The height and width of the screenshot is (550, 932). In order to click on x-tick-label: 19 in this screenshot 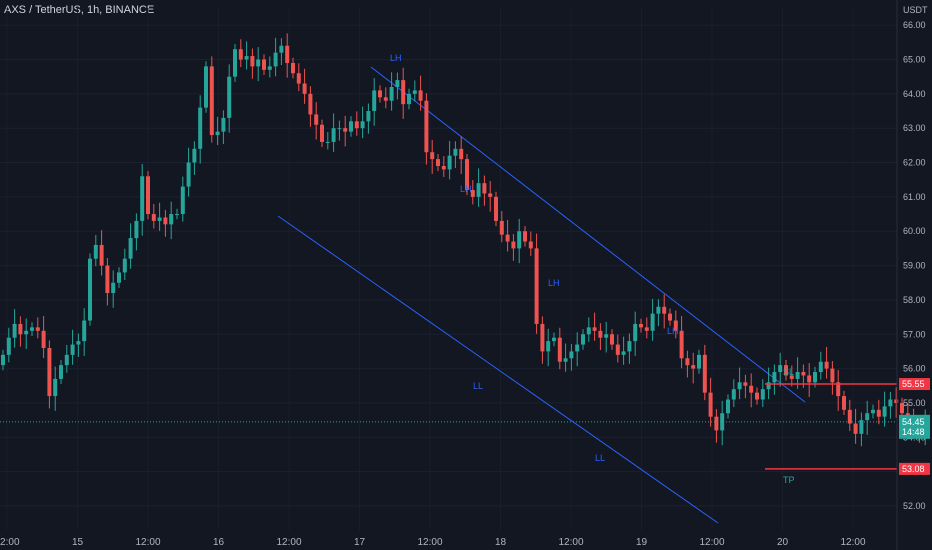, I will do `click(642, 542)`.